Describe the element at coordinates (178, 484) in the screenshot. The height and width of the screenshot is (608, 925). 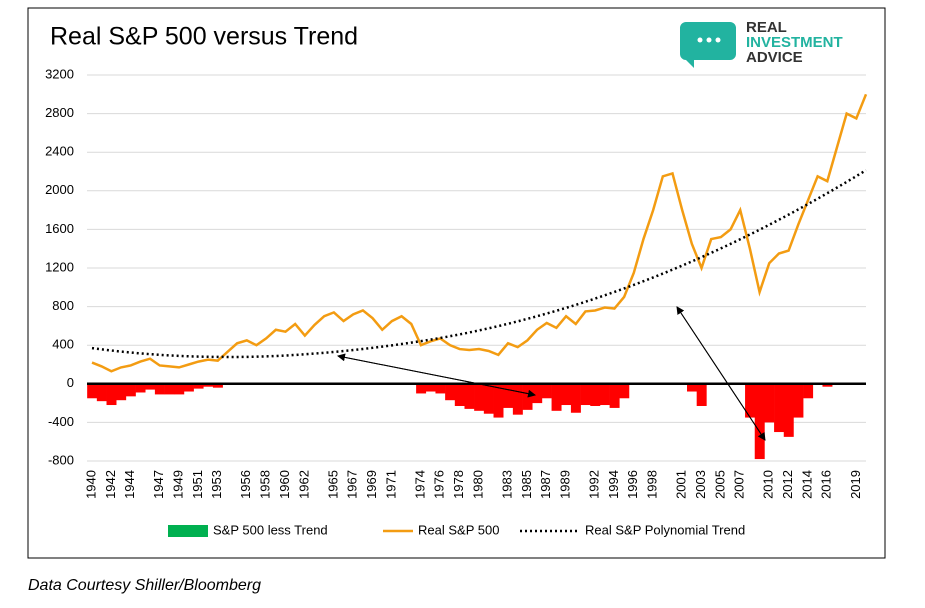
I see `x-tick-label: 1949` at that location.